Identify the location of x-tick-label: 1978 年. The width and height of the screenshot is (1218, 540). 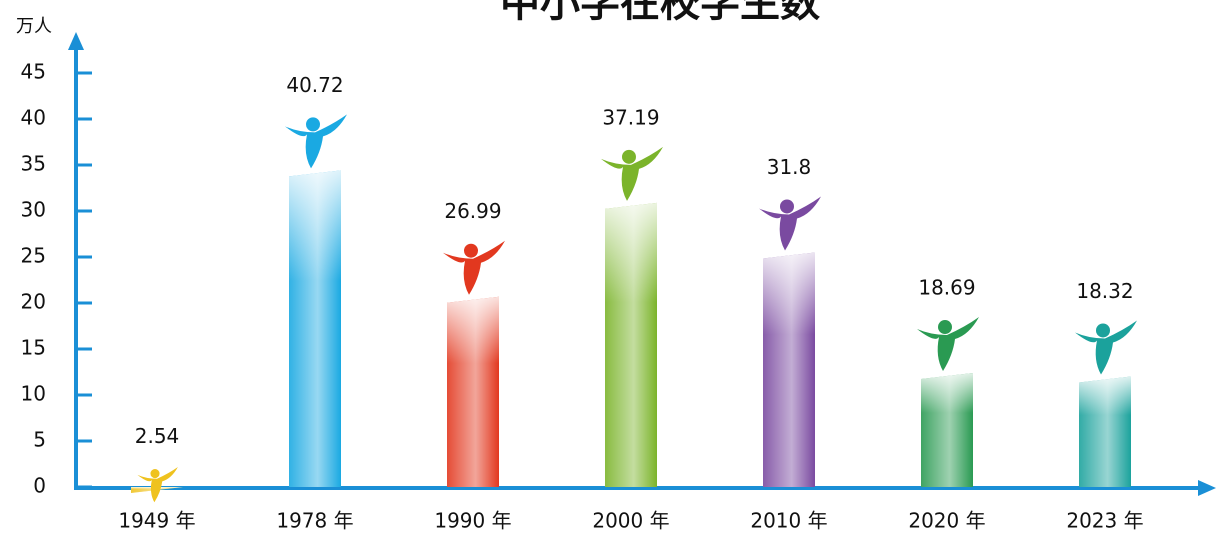
(314, 521).